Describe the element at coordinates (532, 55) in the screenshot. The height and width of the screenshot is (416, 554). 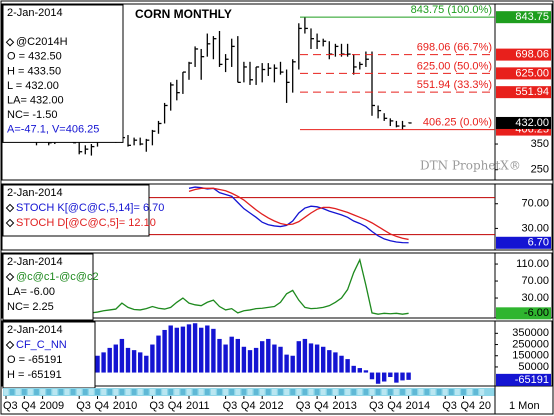
I see `level-axis-label: 698.06` at that location.